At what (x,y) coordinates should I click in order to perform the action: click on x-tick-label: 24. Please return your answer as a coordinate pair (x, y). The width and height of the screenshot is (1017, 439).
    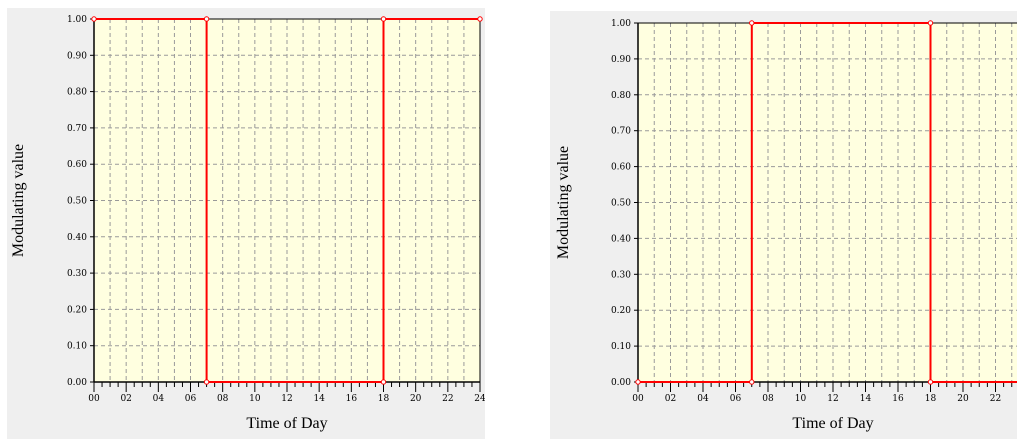
    Looking at the image, I should click on (479, 399).